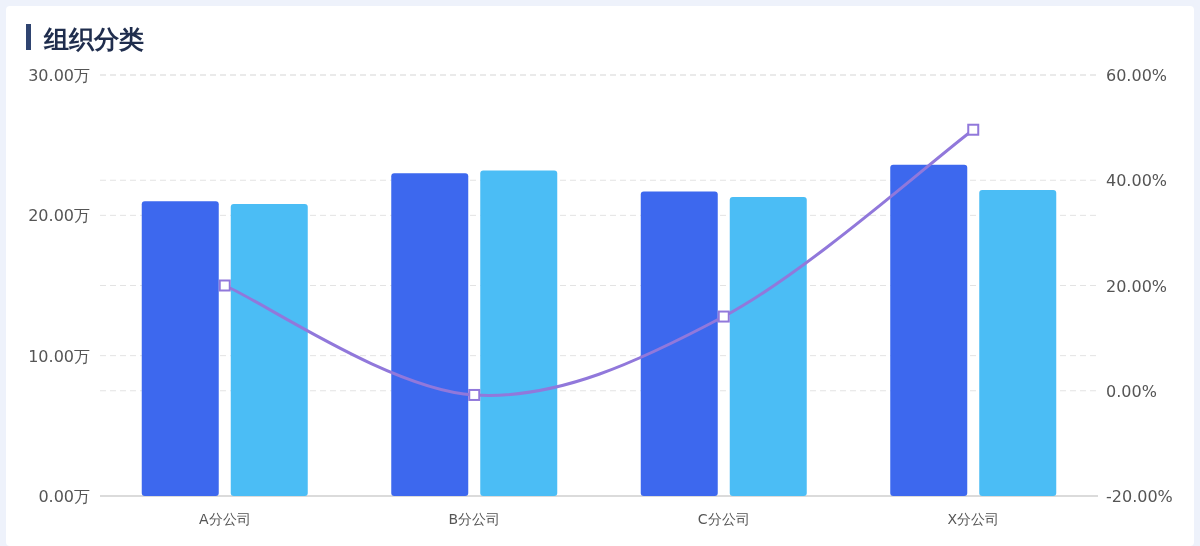 Image resolution: width=1200 pixels, height=546 pixels. Describe the element at coordinates (723, 519) in the screenshot. I see `x-tick-label: C分公司` at that location.